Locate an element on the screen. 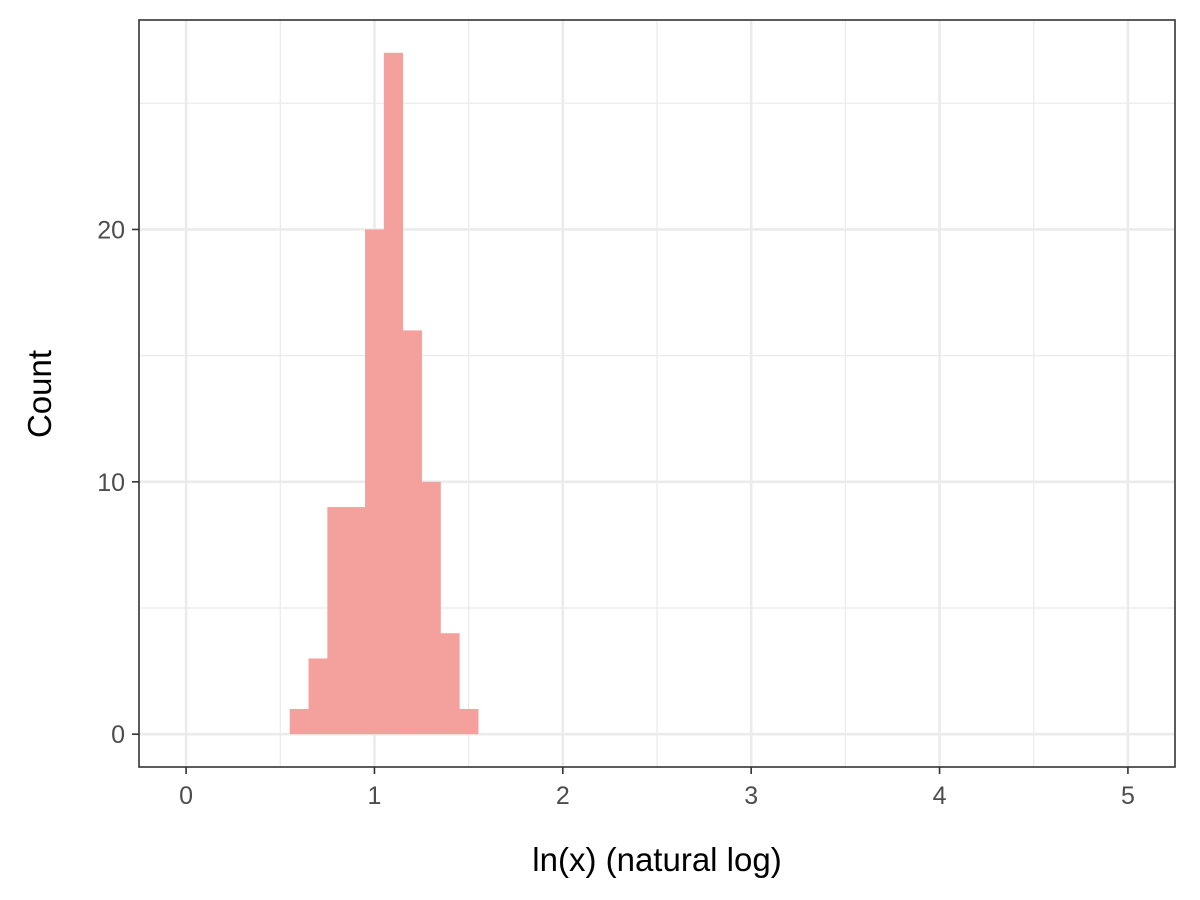 Image resolution: width=1200 pixels, height=900 pixels. y-tick-label: 20 is located at coordinates (111, 230).